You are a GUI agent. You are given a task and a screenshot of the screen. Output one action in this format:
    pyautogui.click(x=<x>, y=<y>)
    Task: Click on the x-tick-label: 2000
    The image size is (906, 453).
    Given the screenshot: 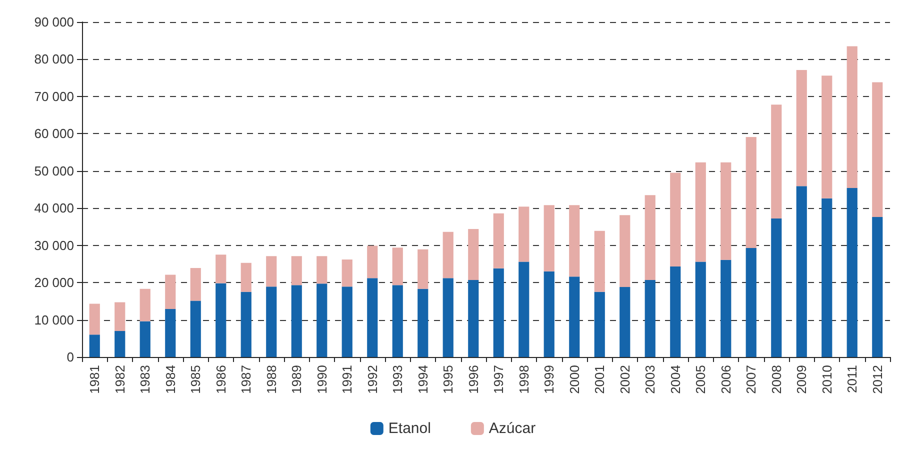 What is the action you would take?
    pyautogui.click(x=574, y=379)
    